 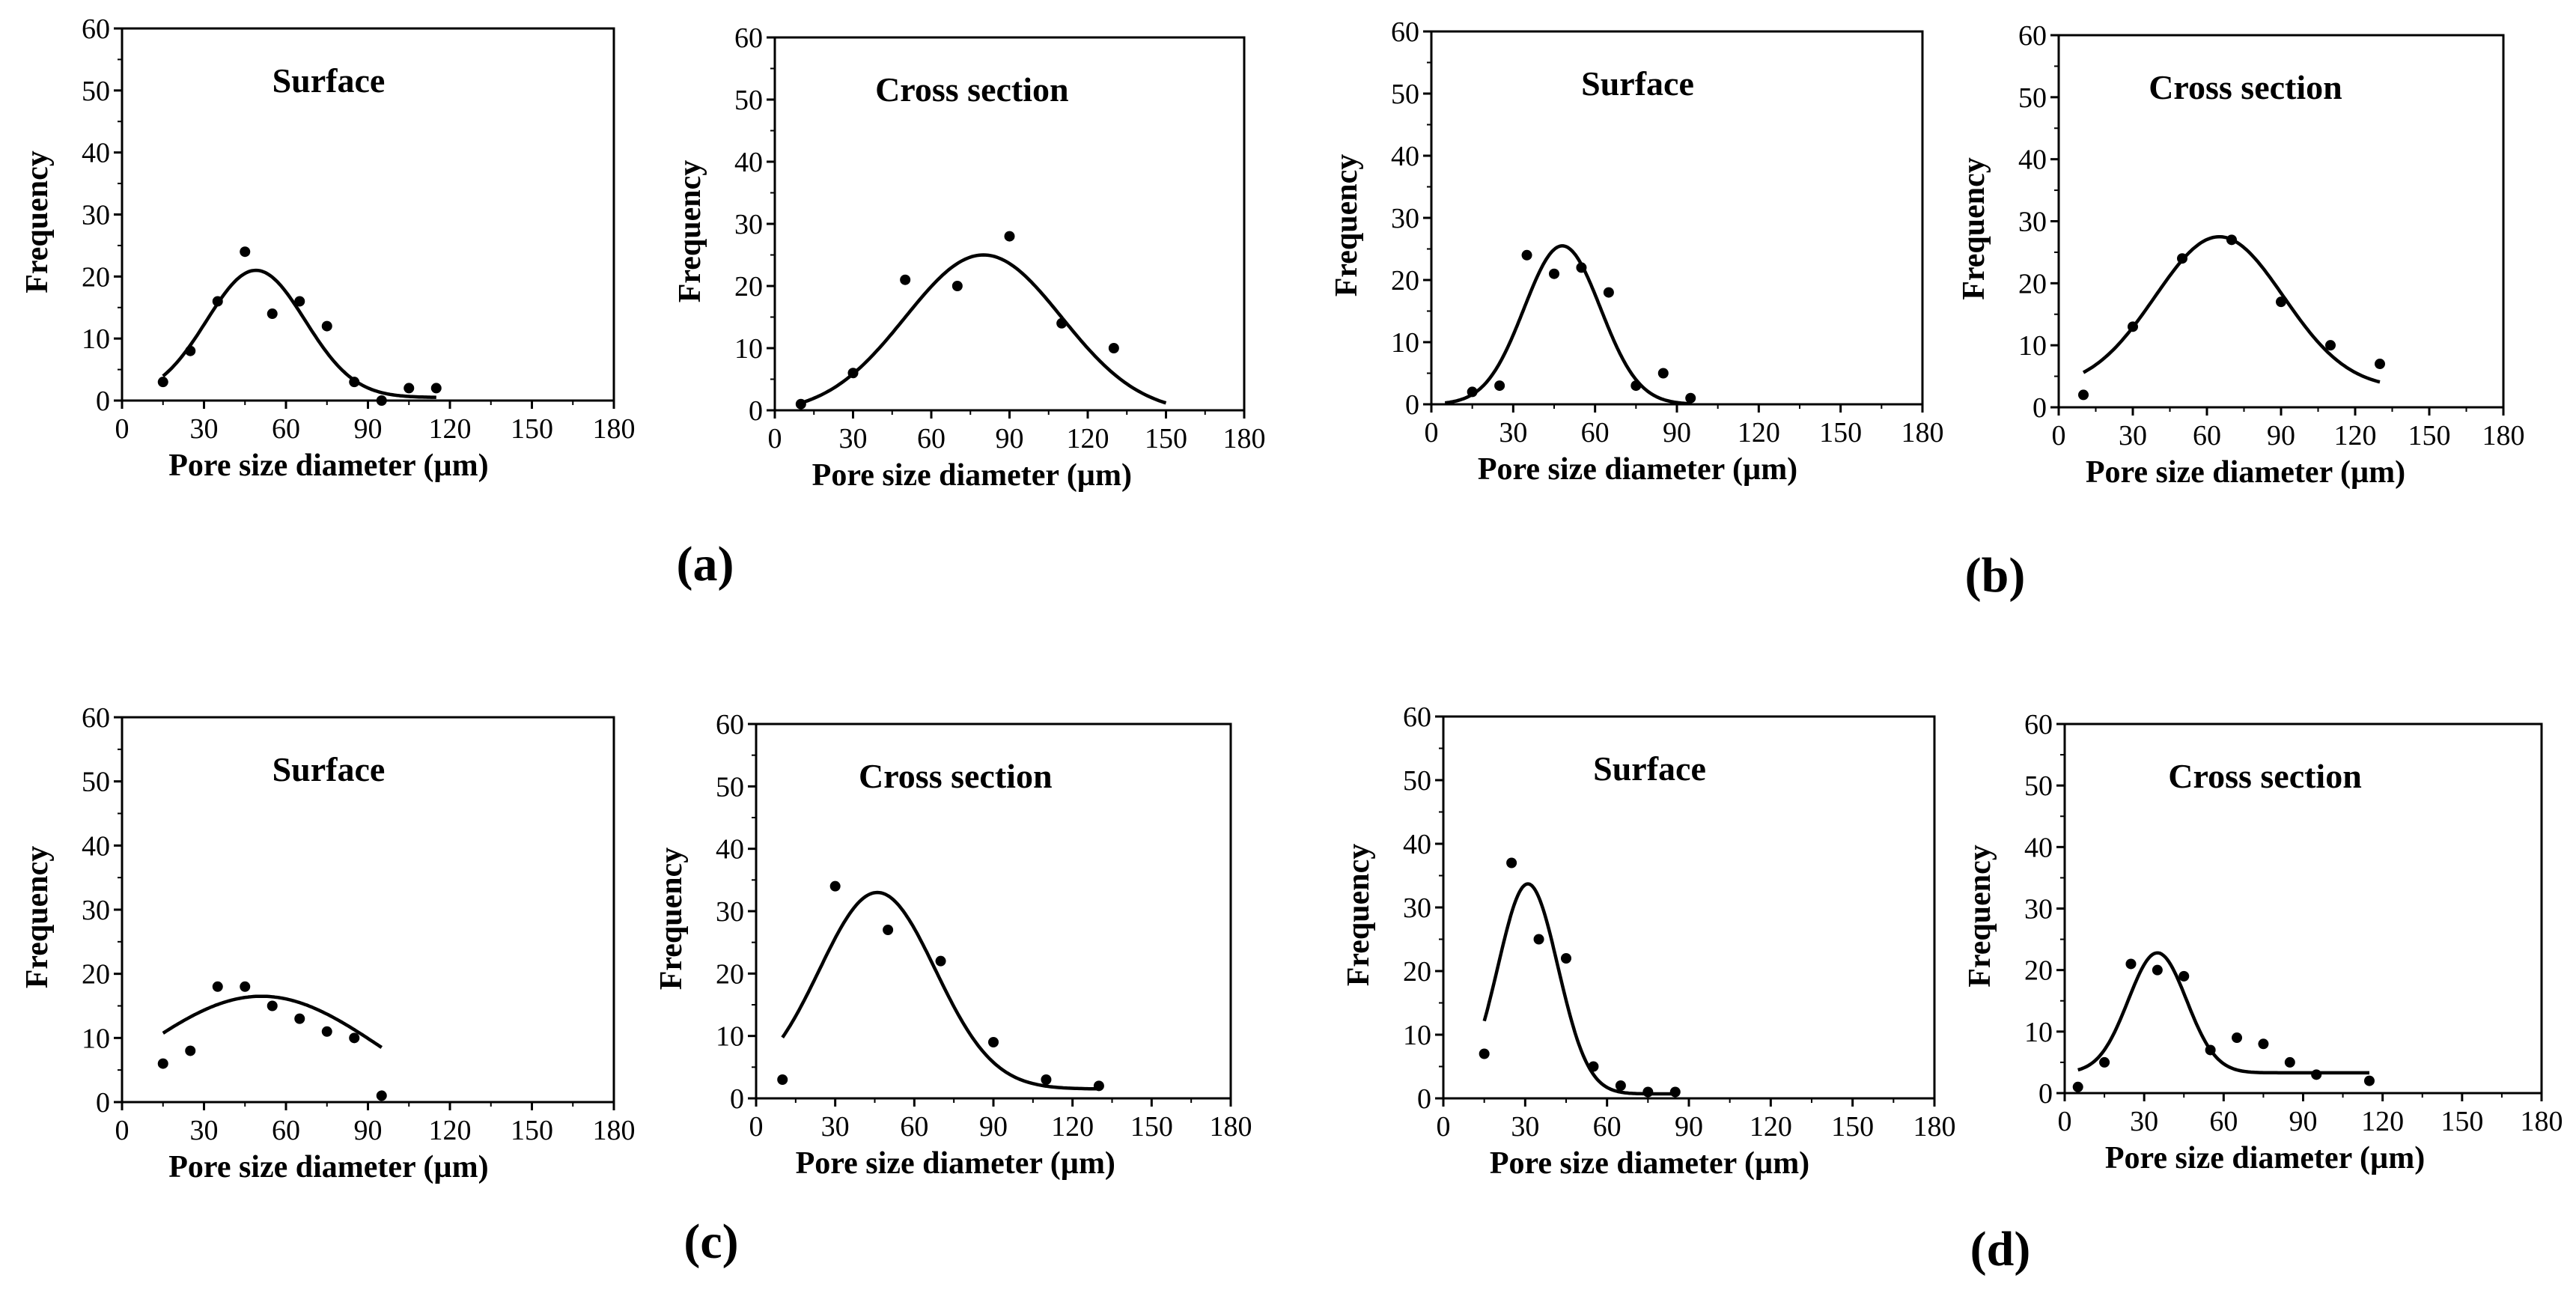 I want to click on chart-4-y-tick-label: 20, so click(x=2033, y=283).